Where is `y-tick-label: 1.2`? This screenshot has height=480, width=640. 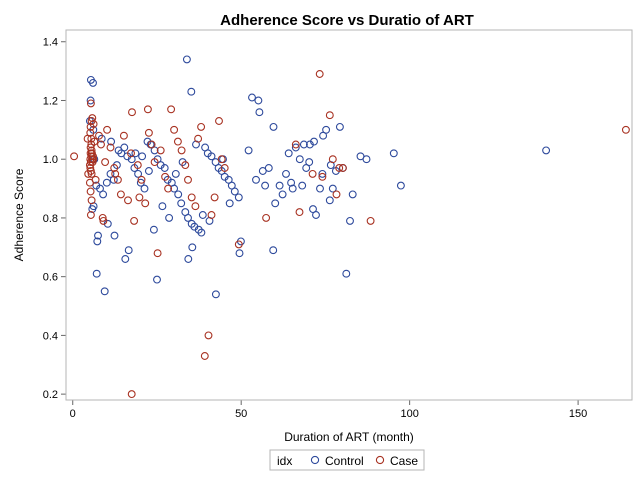
y-tick-label: 1.2 is located at coordinates (50, 101).